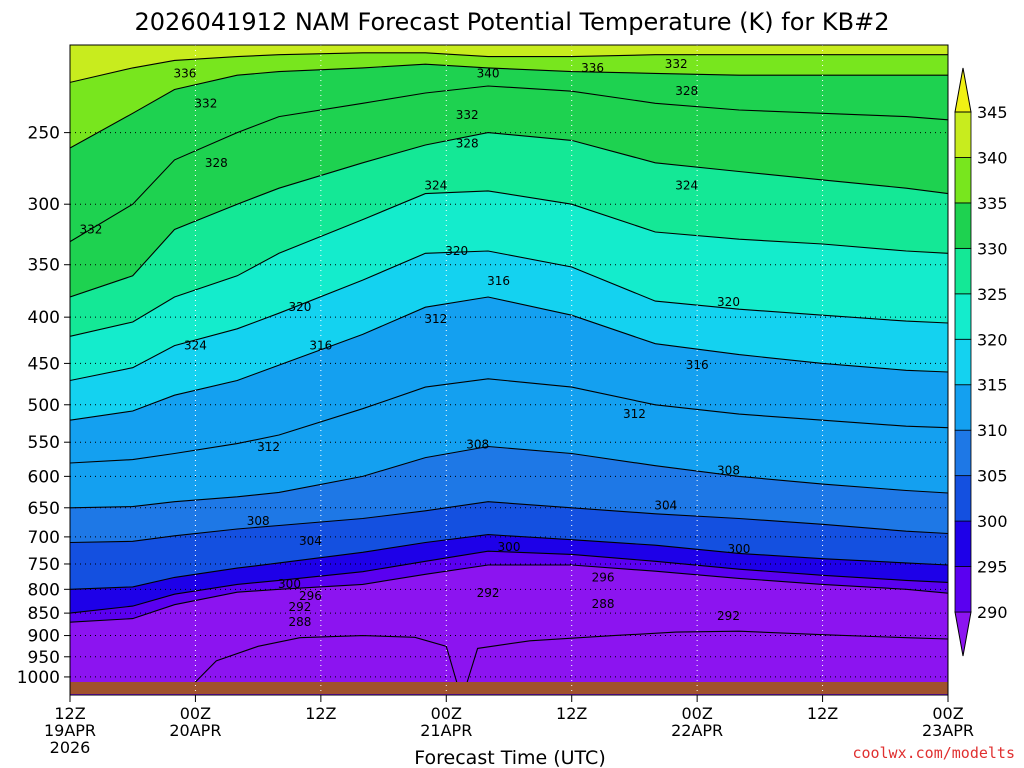  What do you see at coordinates (992, 294) in the screenshot?
I see `colorbar-label: 325` at bounding box center [992, 294].